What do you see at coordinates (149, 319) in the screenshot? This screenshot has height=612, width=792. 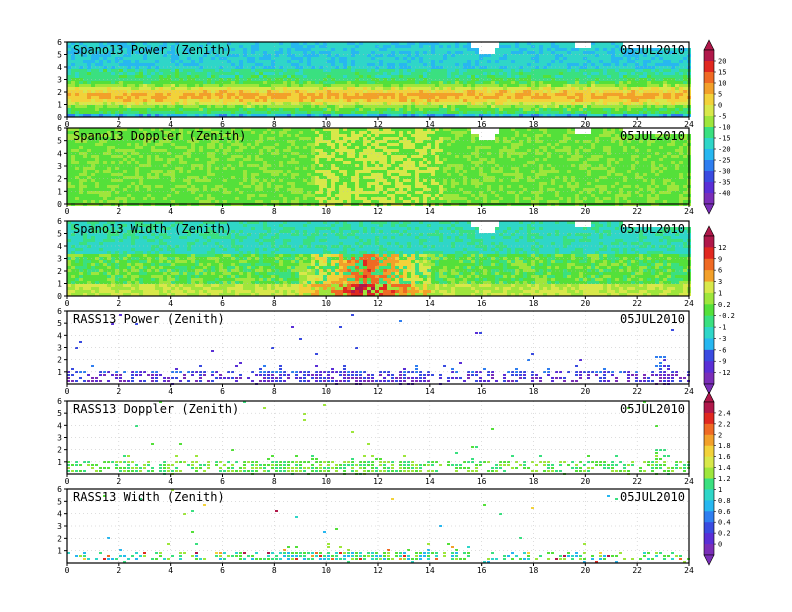 I see `panel-title: RASS13 Power (Zenith)` at bounding box center [149, 319].